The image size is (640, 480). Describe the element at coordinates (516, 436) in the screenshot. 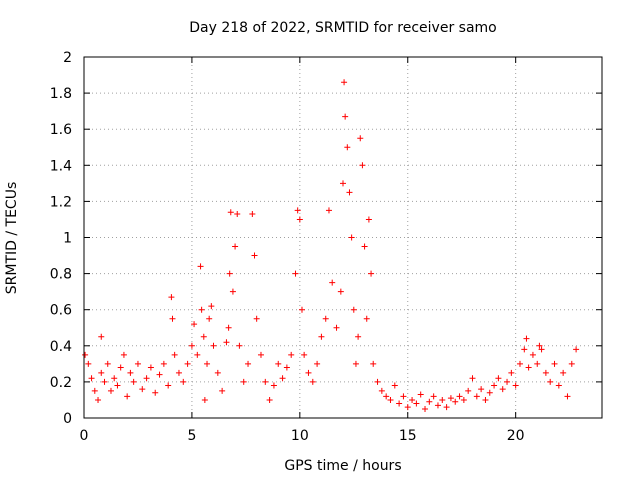

I see `x-tick-label: 20` at that location.